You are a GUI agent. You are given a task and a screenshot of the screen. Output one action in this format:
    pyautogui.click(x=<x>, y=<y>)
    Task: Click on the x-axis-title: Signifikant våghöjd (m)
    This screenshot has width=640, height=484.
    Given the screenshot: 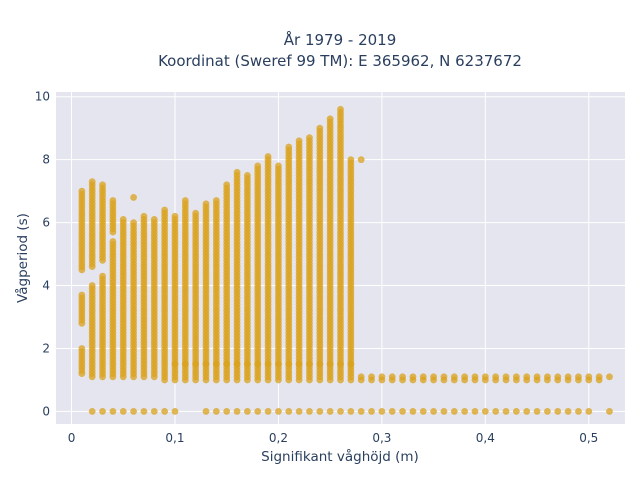 What is the action you would take?
    pyautogui.click(x=340, y=456)
    